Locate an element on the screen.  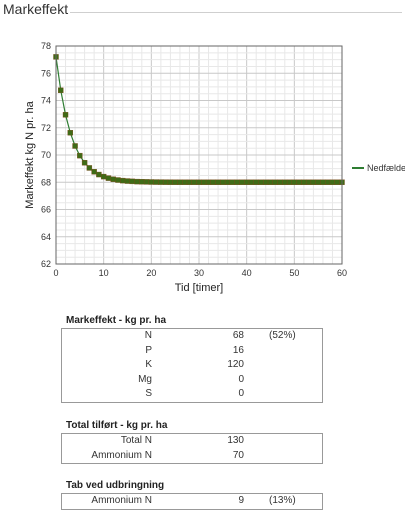
page-header: Markeffekt is located at coordinates (202, 10).